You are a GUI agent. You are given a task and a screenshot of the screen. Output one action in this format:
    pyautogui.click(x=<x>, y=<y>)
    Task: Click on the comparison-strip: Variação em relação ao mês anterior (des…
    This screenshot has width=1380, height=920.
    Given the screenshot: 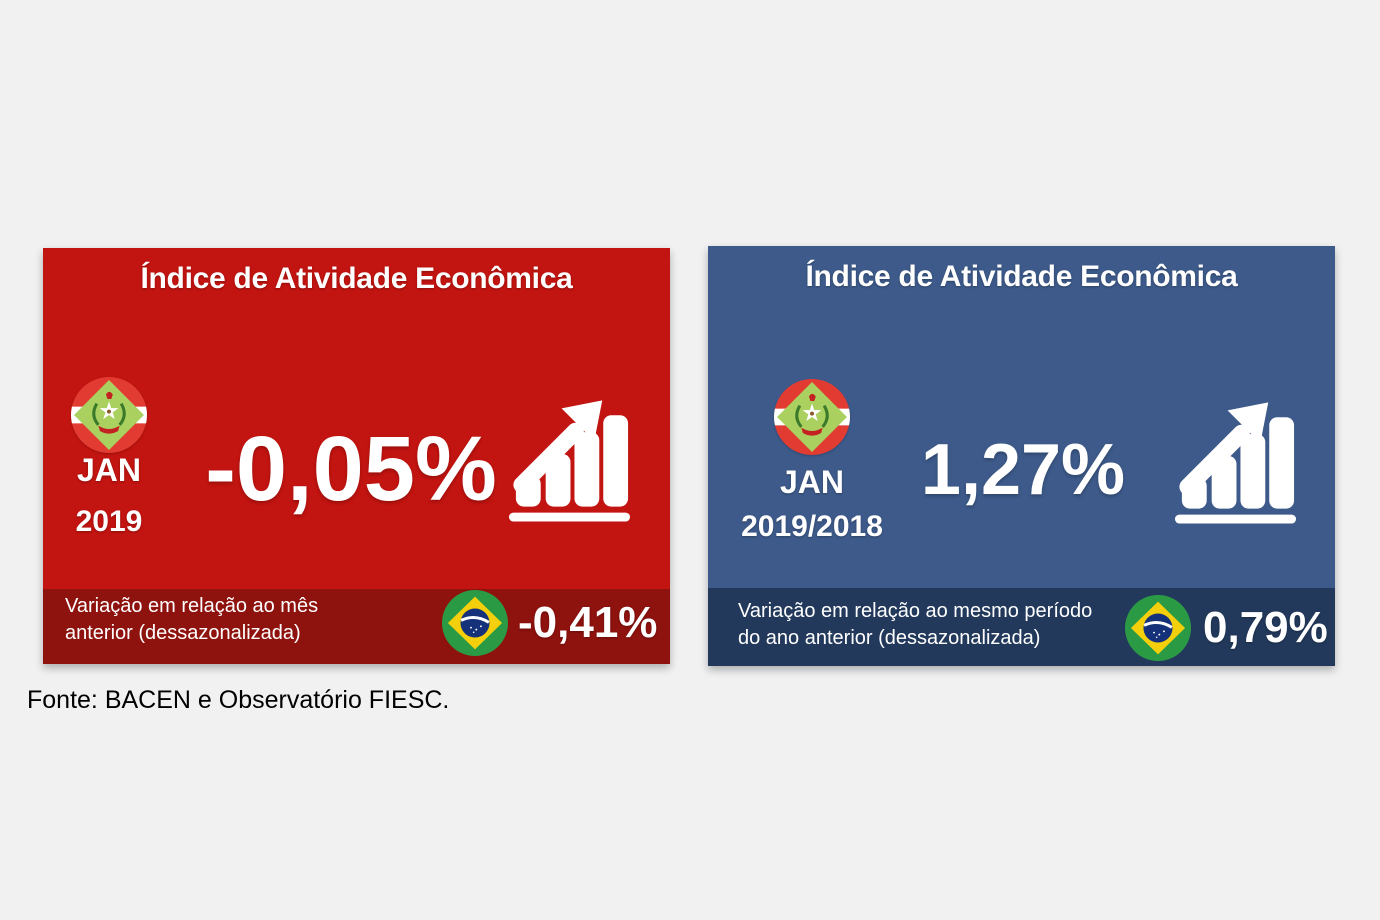 What is the action you would take?
    pyautogui.click(x=356, y=626)
    